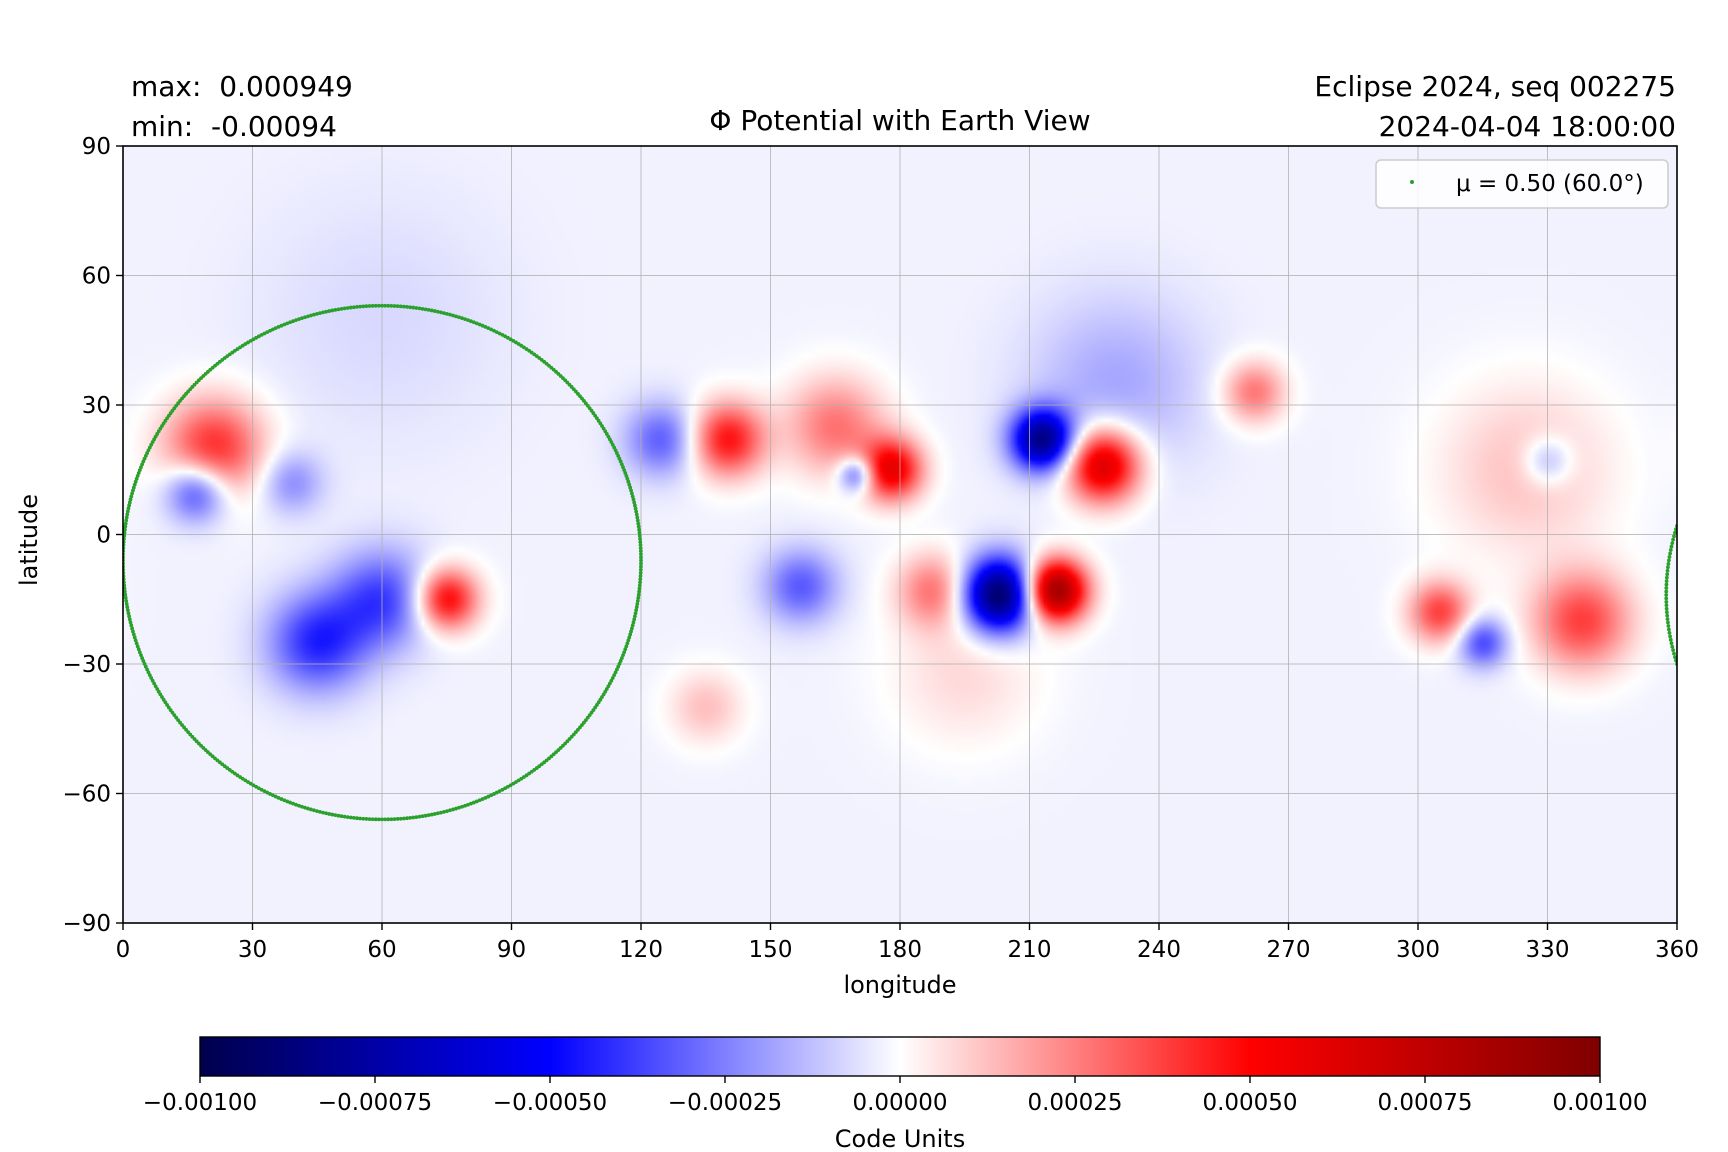 The height and width of the screenshot is (1152, 1728). Describe the element at coordinates (29, 540) in the screenshot. I see `y-axis-label: latitude` at that location.